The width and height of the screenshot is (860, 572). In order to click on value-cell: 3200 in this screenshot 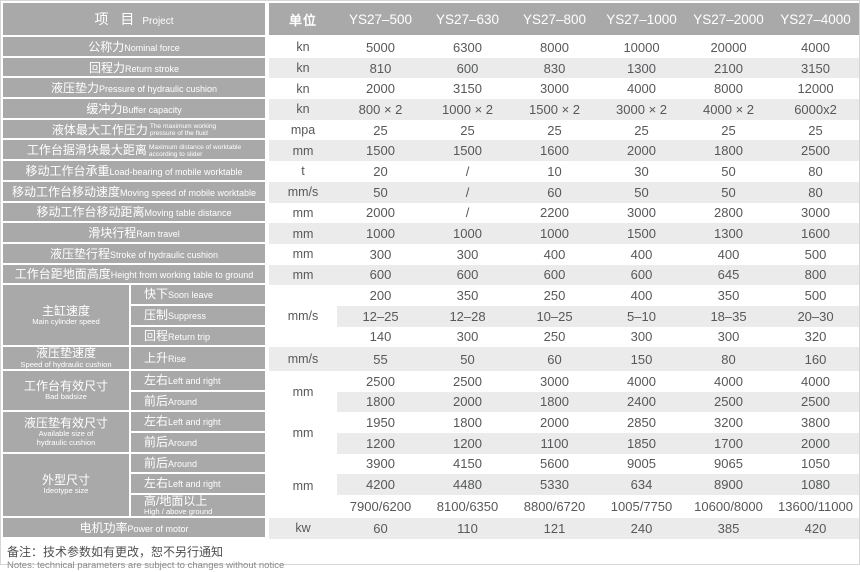, I will do `click(729, 422)`.